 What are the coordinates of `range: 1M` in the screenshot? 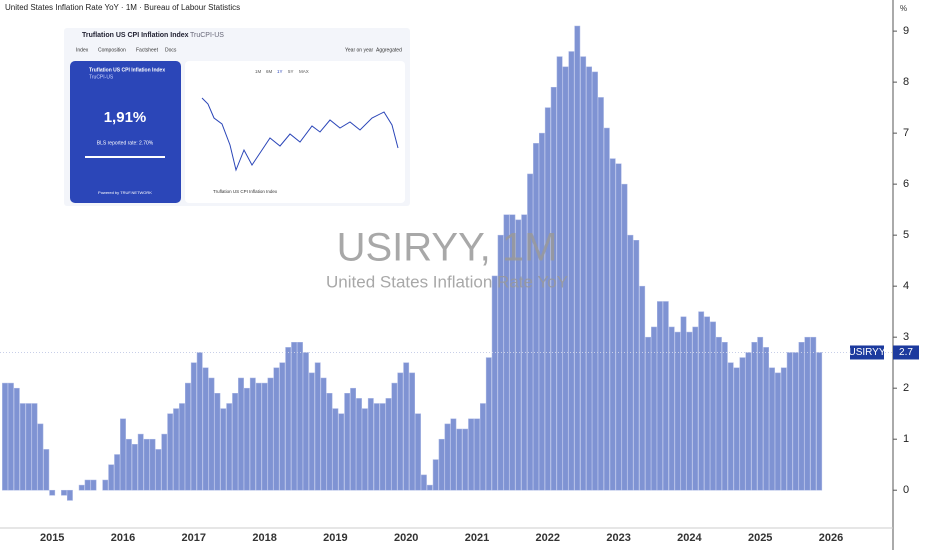 It's located at (258, 71).